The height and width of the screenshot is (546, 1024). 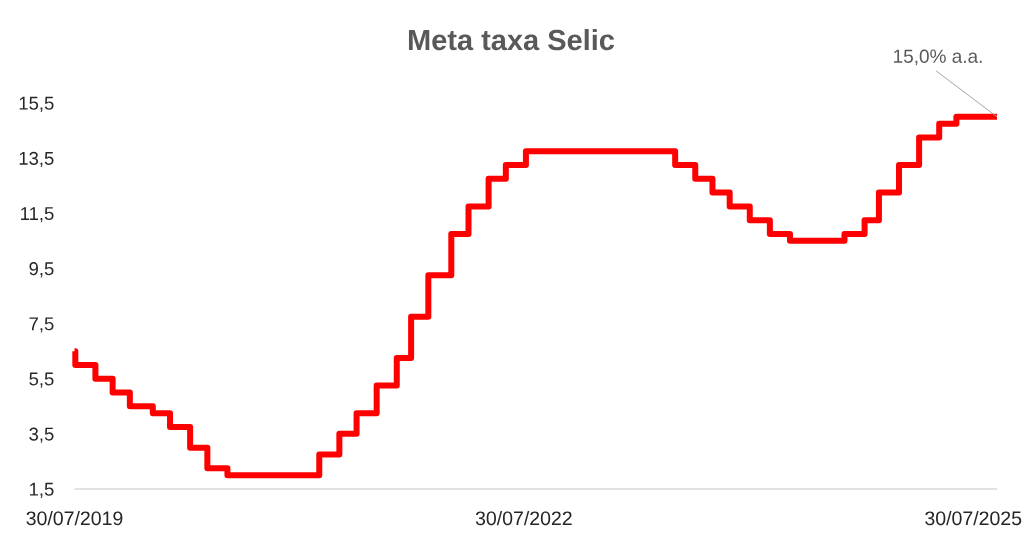 What do you see at coordinates (36, 104) in the screenshot?
I see `y-tick-label: 15,5` at bounding box center [36, 104].